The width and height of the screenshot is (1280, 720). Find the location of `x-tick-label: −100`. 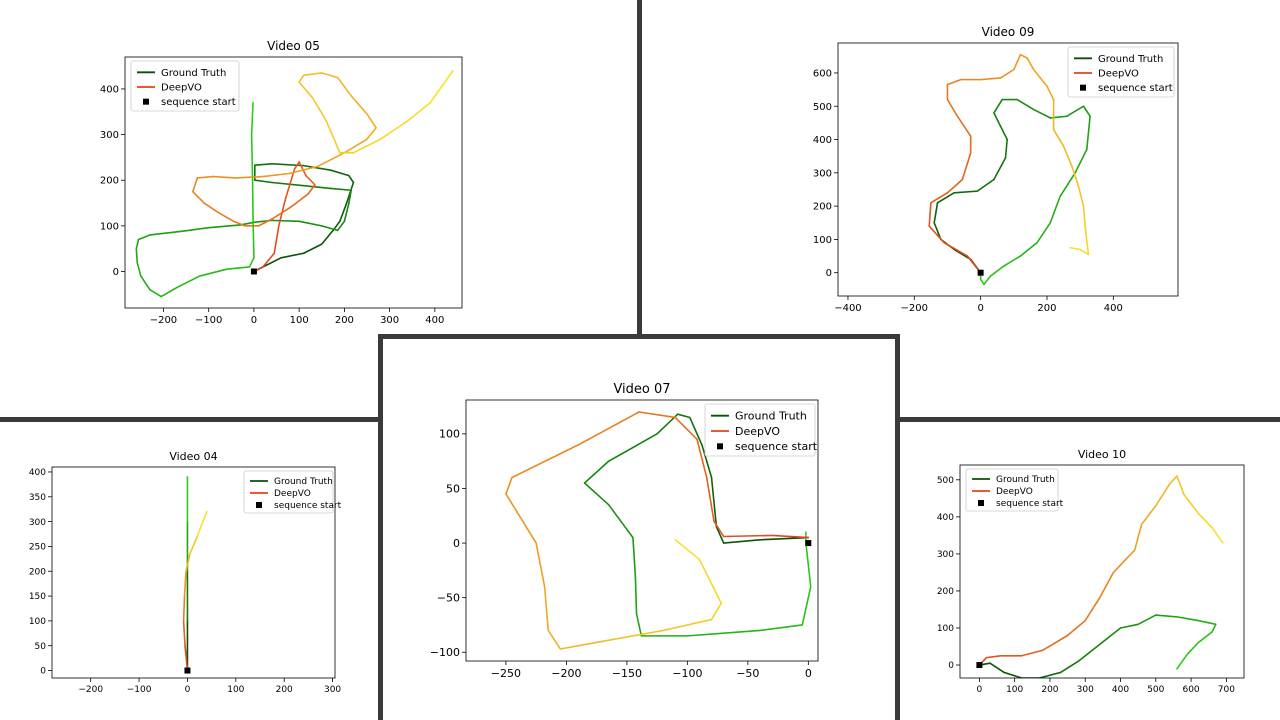

x-tick-label: −100 is located at coordinates (208, 320).